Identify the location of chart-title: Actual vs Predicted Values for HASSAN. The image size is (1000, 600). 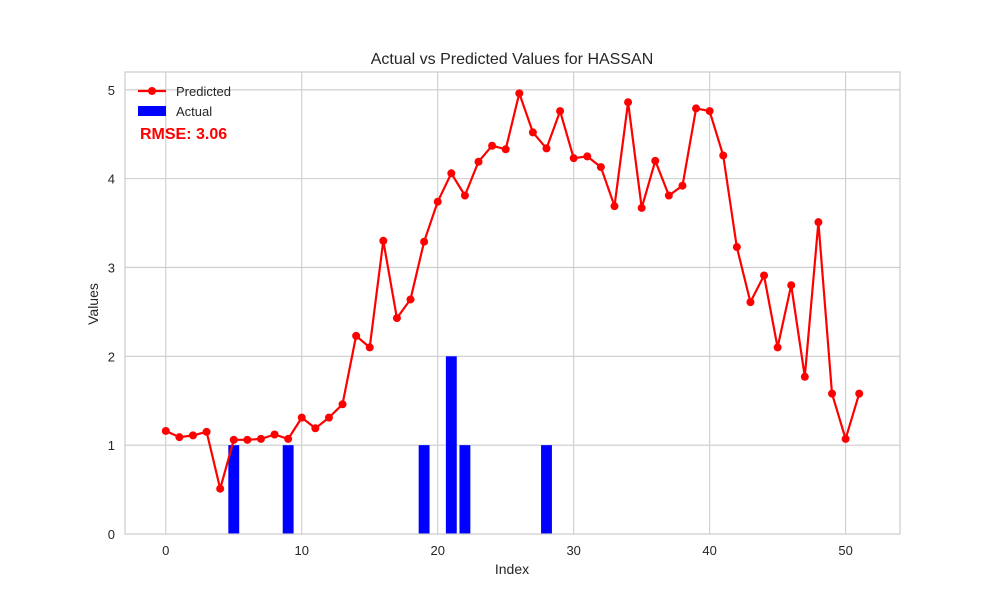
(512, 59).